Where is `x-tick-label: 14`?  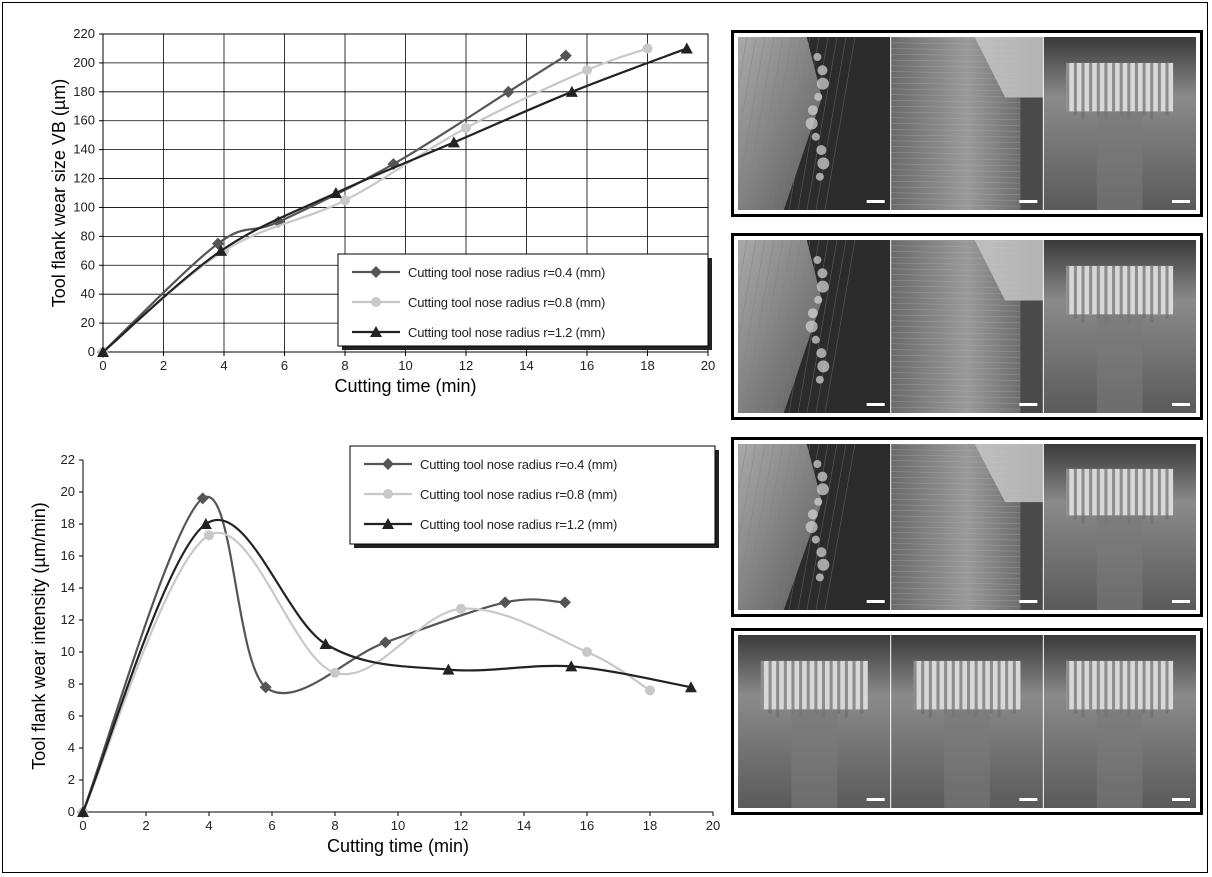
x-tick-label: 14 is located at coordinates (526, 365).